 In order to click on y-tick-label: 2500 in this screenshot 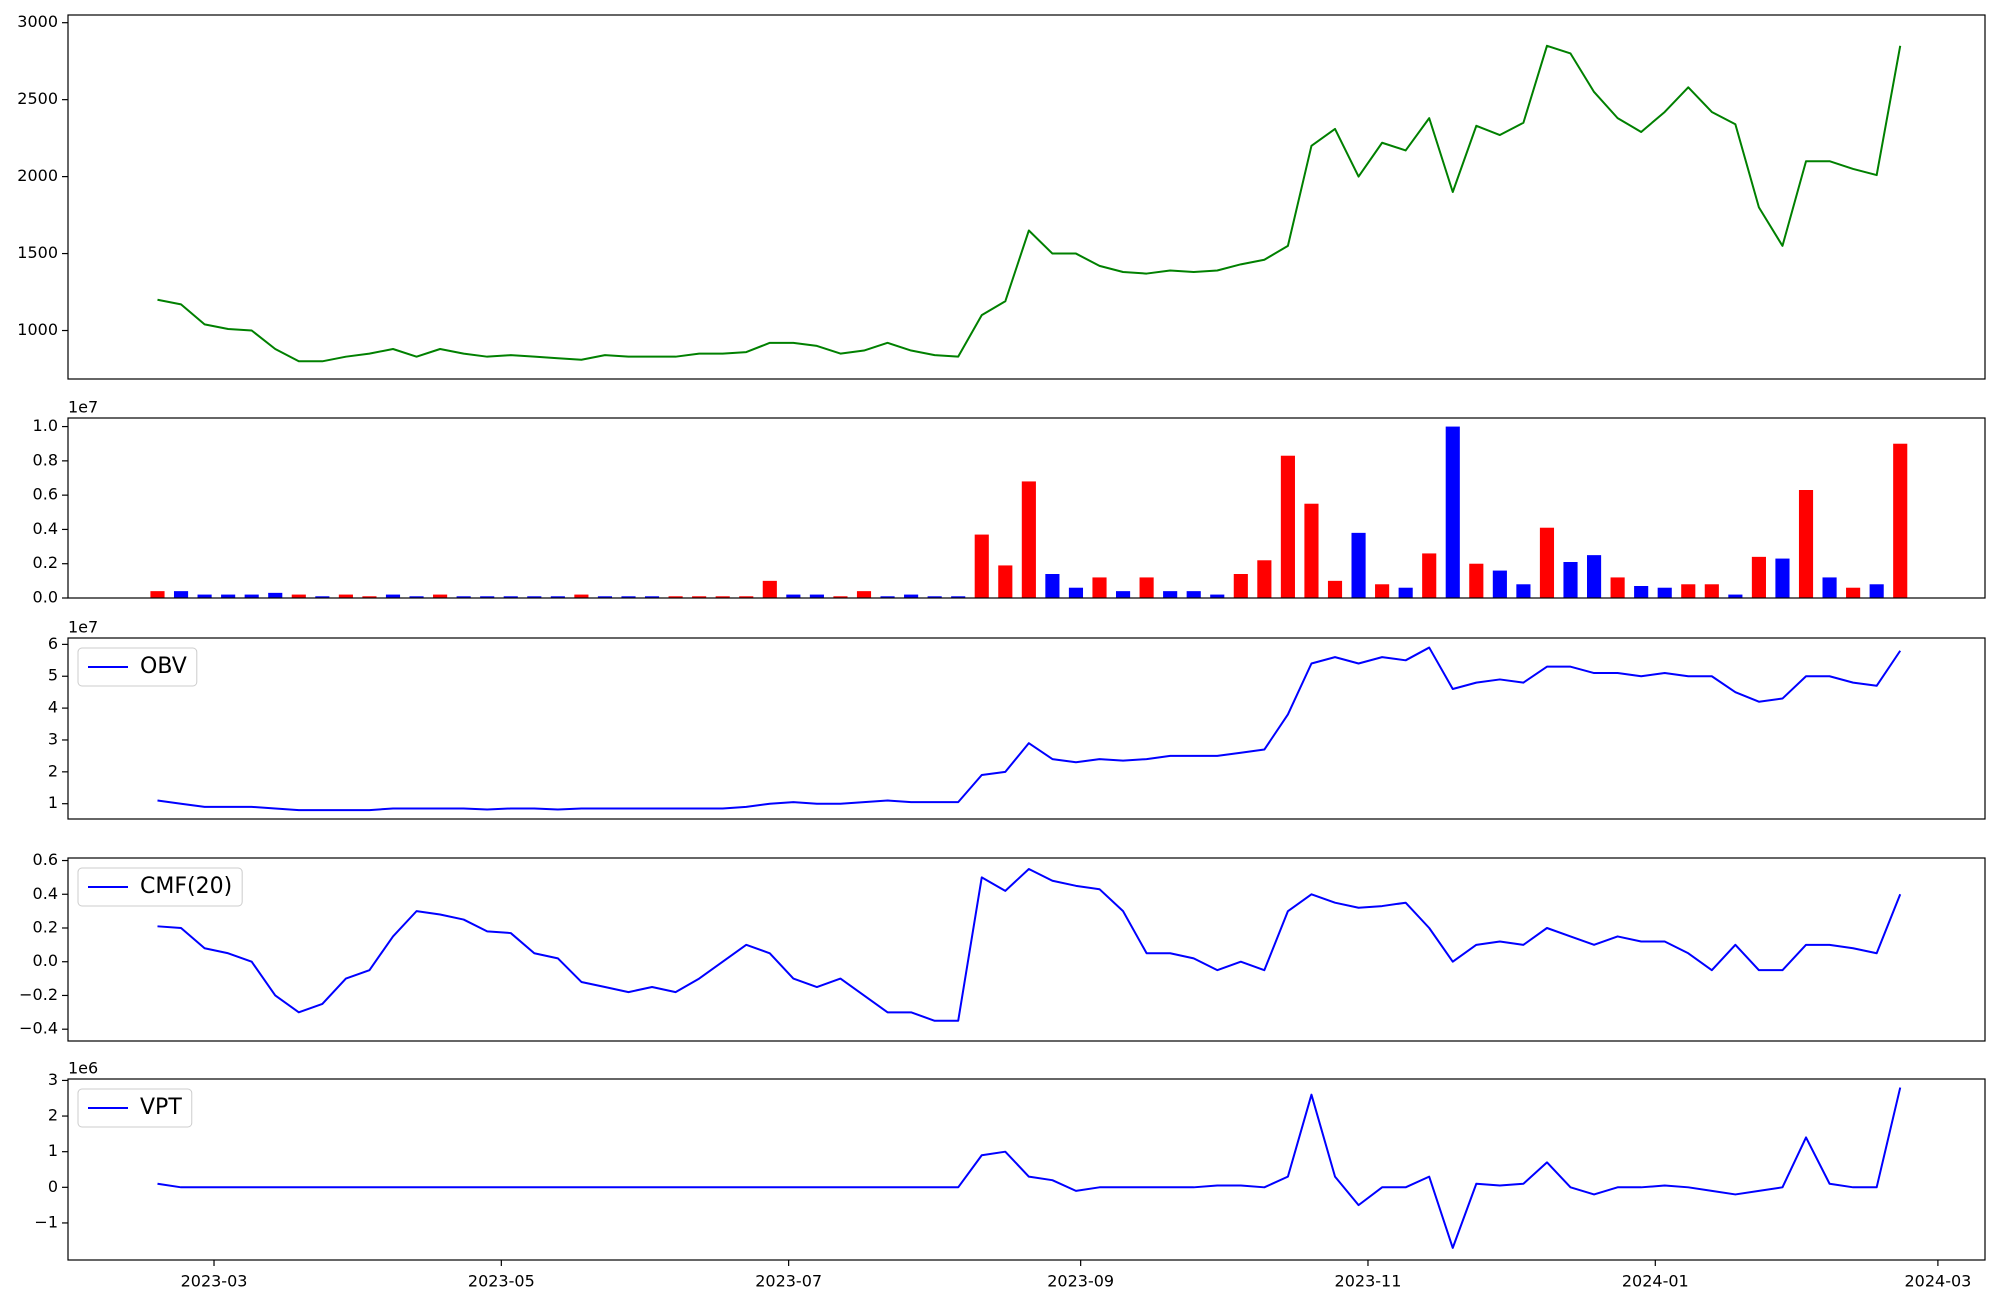, I will do `click(37, 98)`.